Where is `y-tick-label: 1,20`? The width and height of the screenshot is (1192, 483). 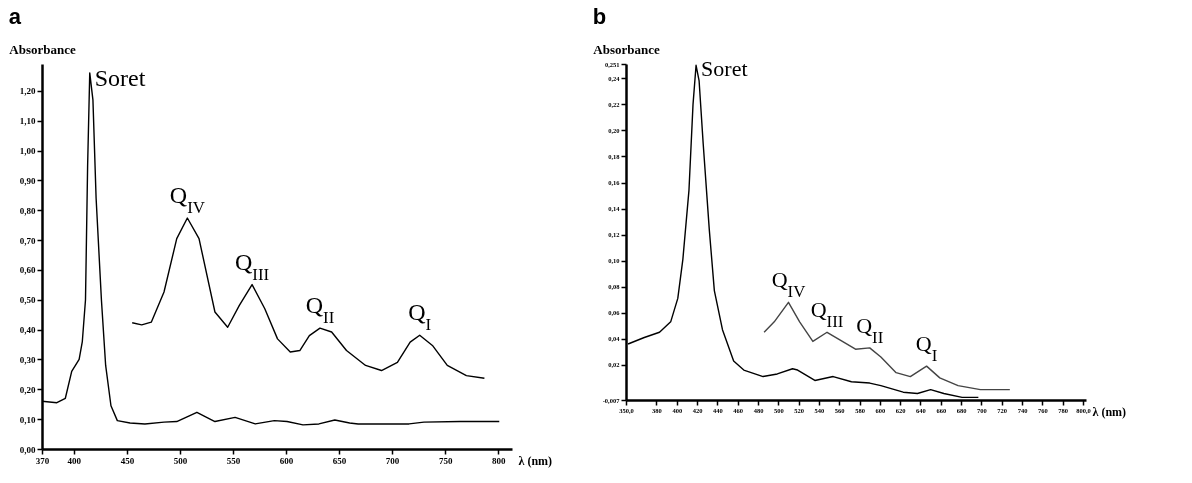
y-tick-label: 1,20 is located at coordinates (27, 91).